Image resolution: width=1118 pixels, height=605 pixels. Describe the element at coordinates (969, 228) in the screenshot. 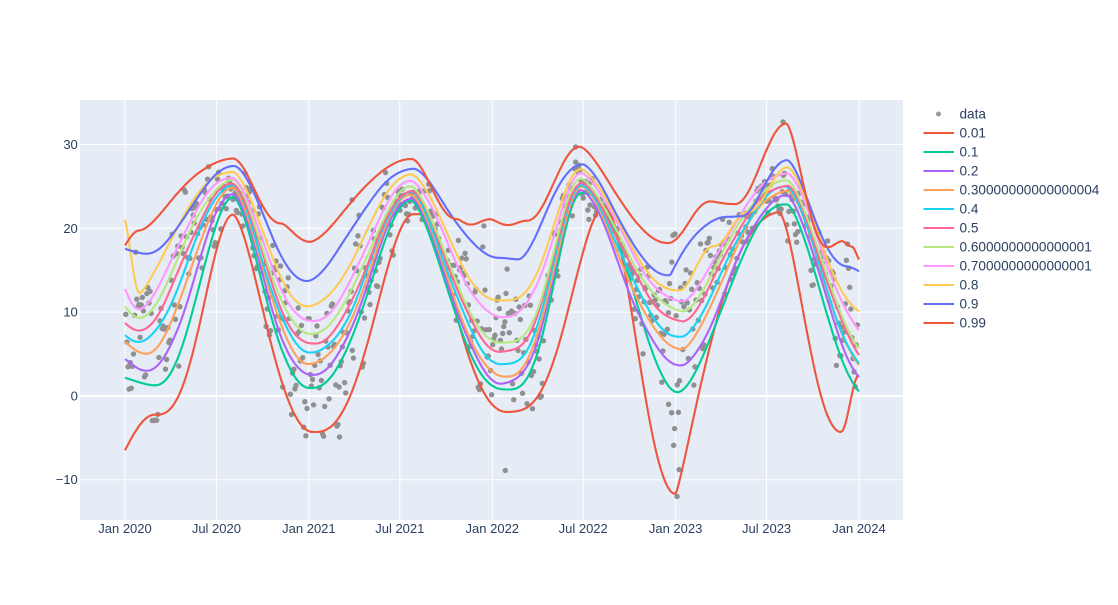

I see `svg-text: 0.5` at that location.